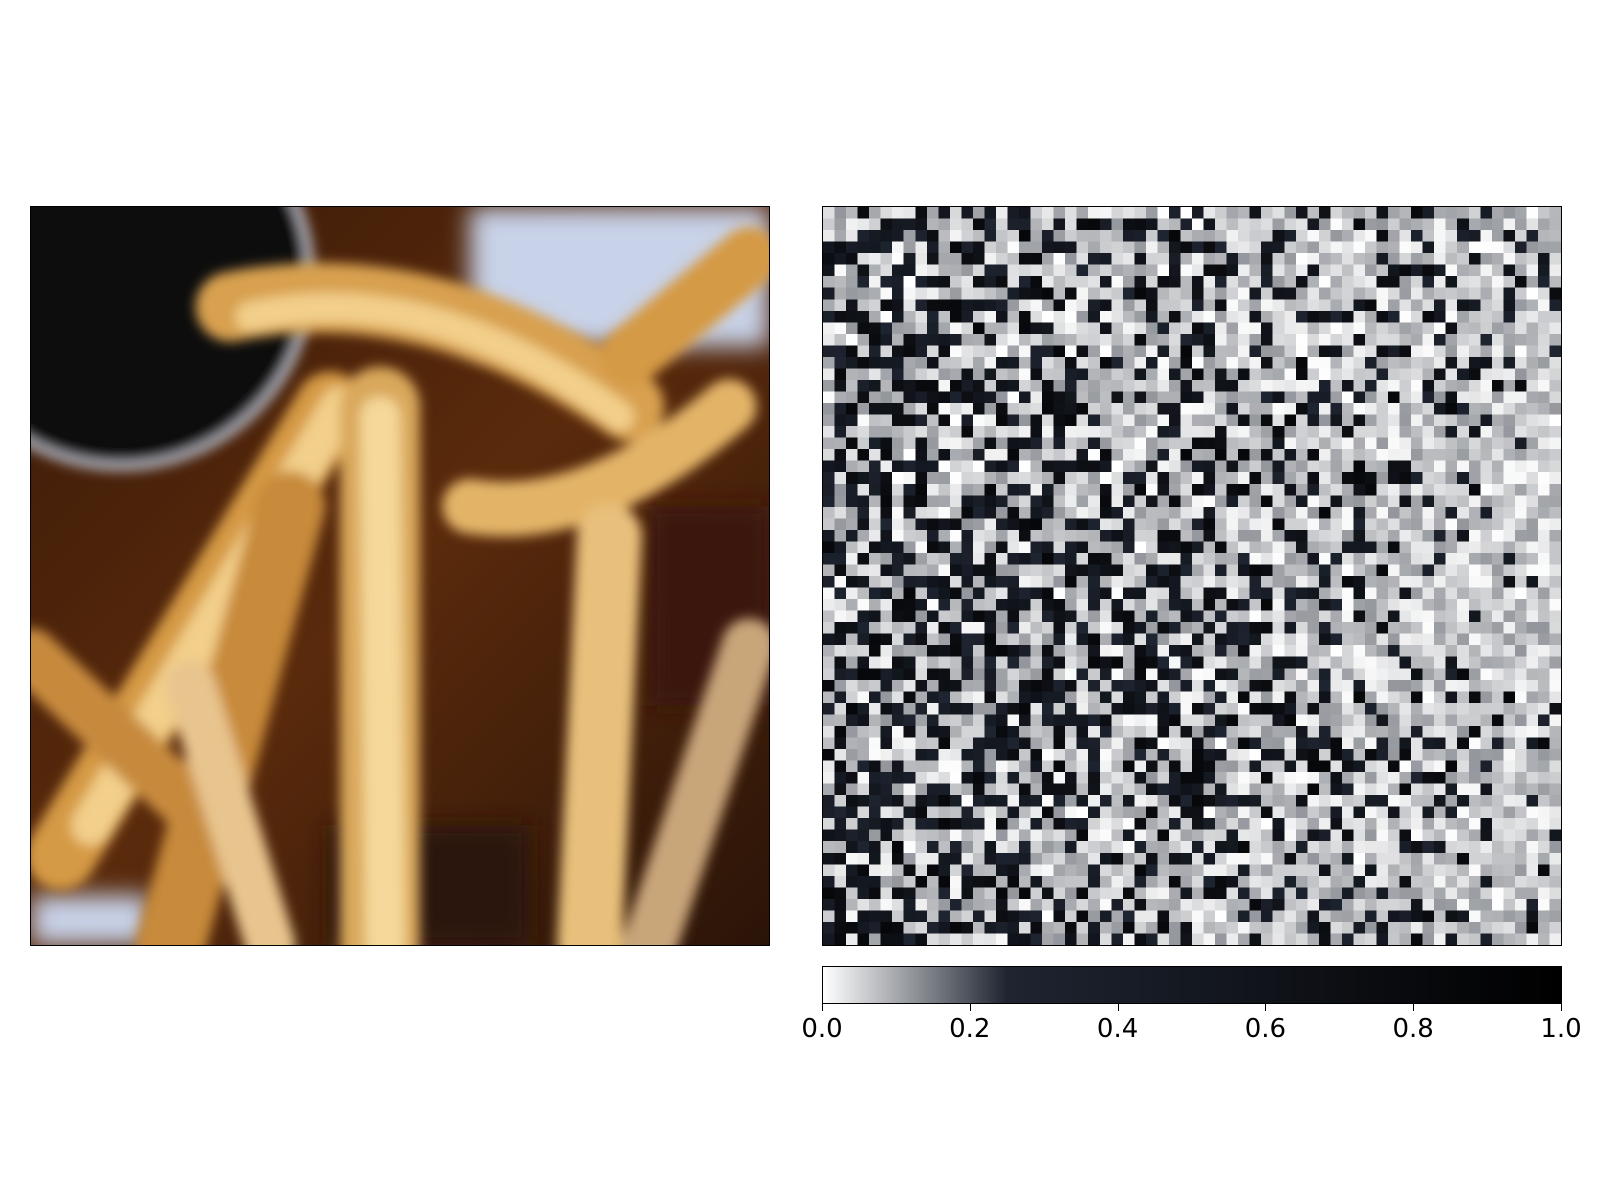 This screenshot has width=1600, height=1200. Describe the element at coordinates (822, 1029) in the screenshot. I see `colorbar-tick-label: 0.0` at that location.